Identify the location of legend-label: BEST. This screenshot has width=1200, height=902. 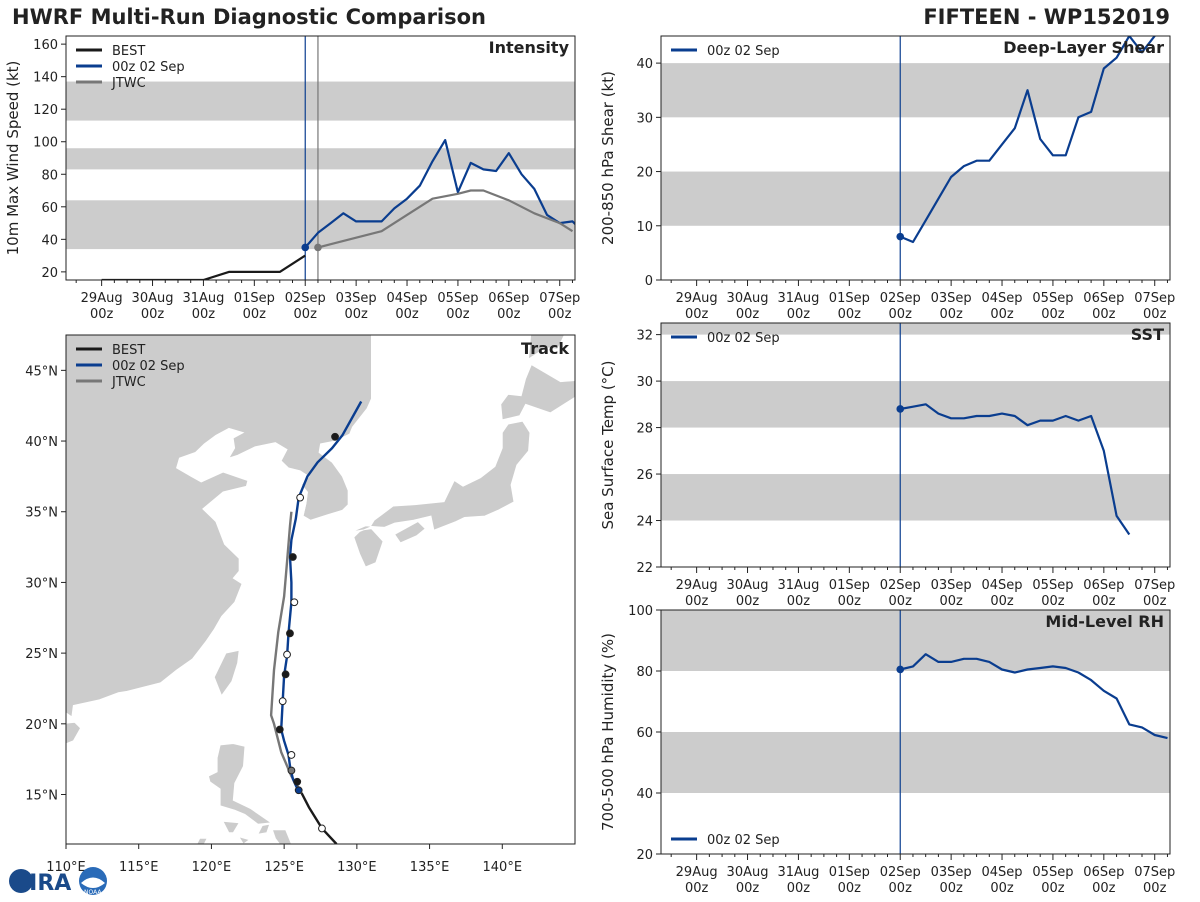
(128, 51).